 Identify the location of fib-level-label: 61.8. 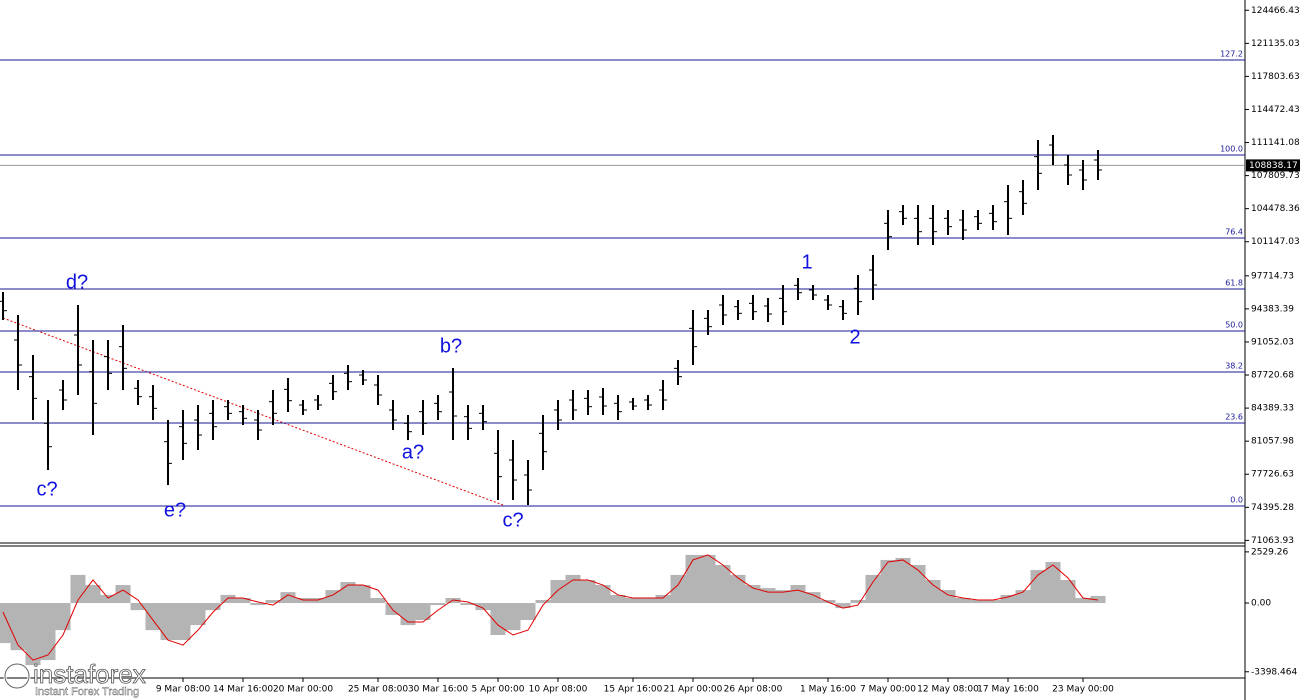
(1234, 283).